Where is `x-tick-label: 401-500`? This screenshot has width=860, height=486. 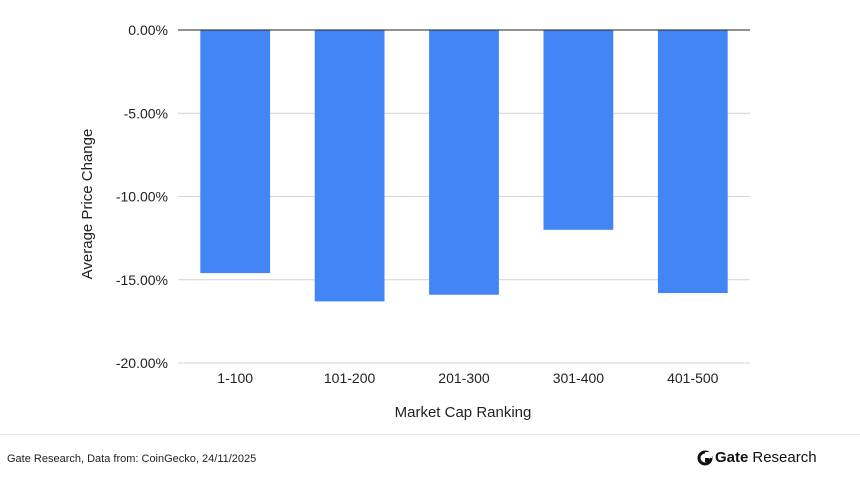
x-tick-label: 401-500 is located at coordinates (693, 378).